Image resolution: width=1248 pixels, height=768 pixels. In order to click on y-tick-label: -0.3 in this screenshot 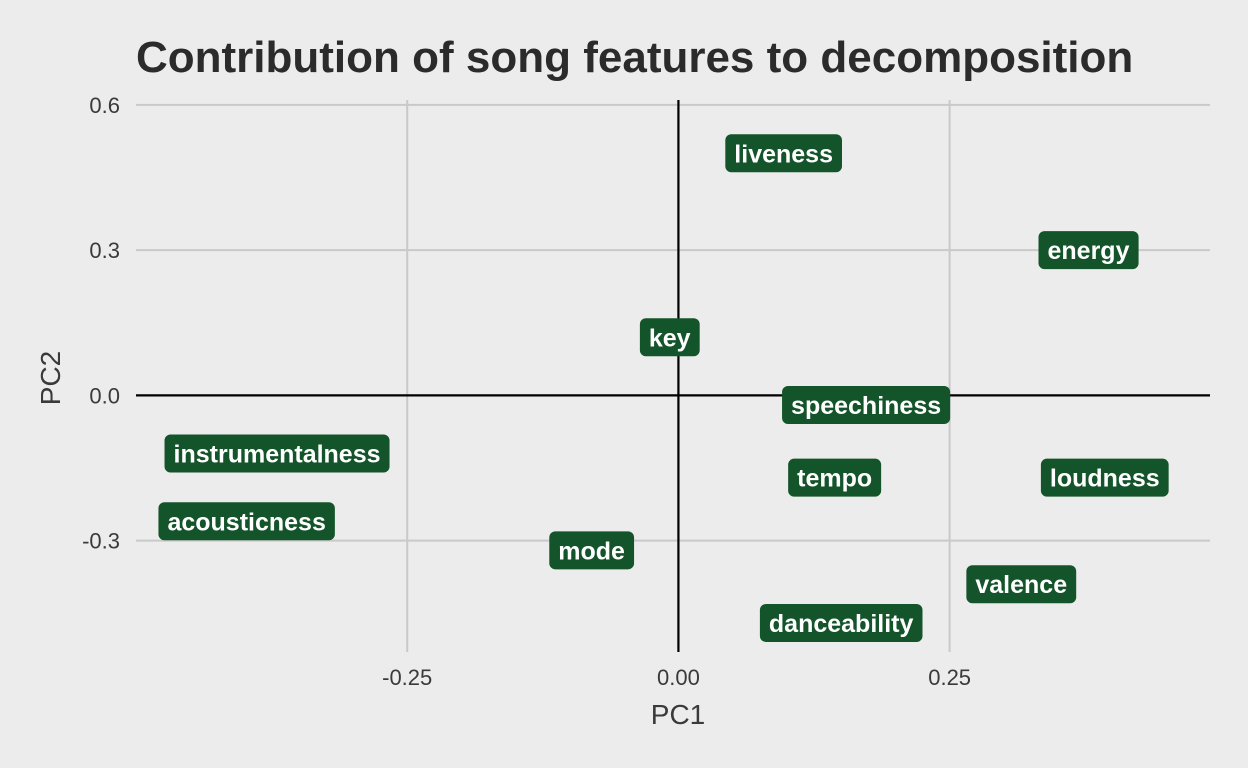, I will do `click(101, 541)`.